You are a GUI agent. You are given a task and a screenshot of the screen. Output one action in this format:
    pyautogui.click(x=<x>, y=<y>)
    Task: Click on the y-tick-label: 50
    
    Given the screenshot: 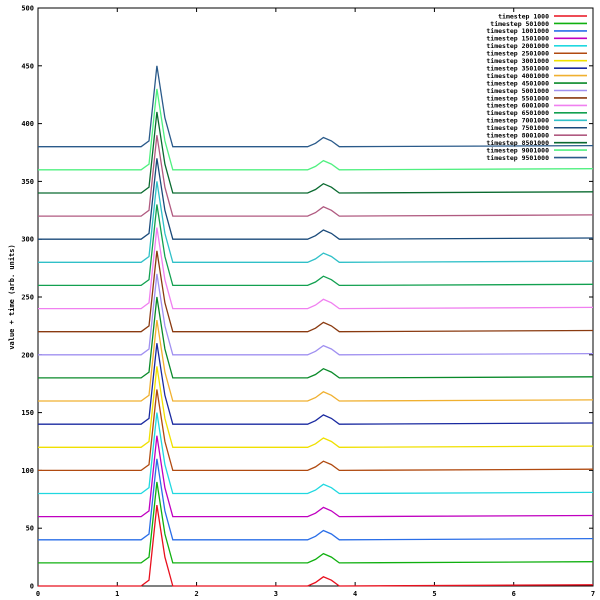 What is the action you would take?
    pyautogui.click(x=30, y=529)
    